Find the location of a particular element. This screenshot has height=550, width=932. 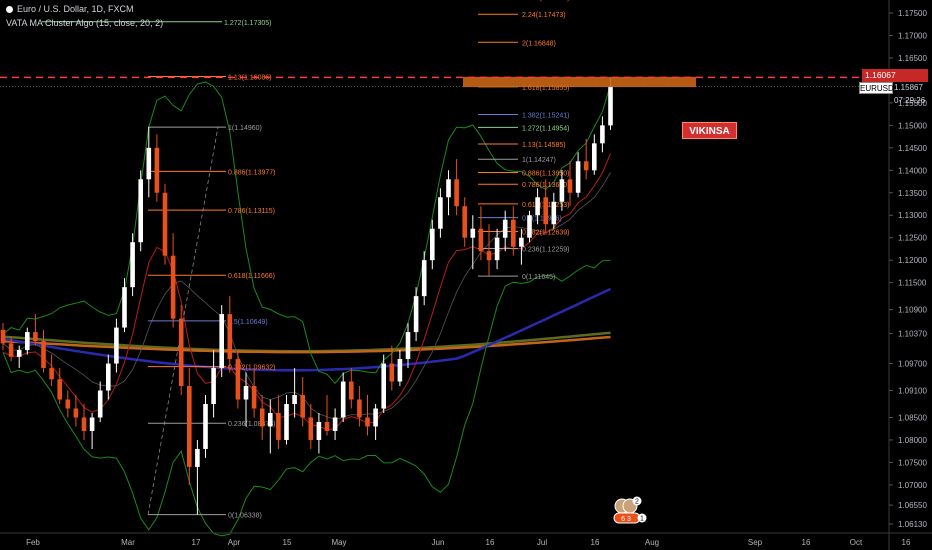

symbol-price: 1.15867 is located at coordinates (908, 87).